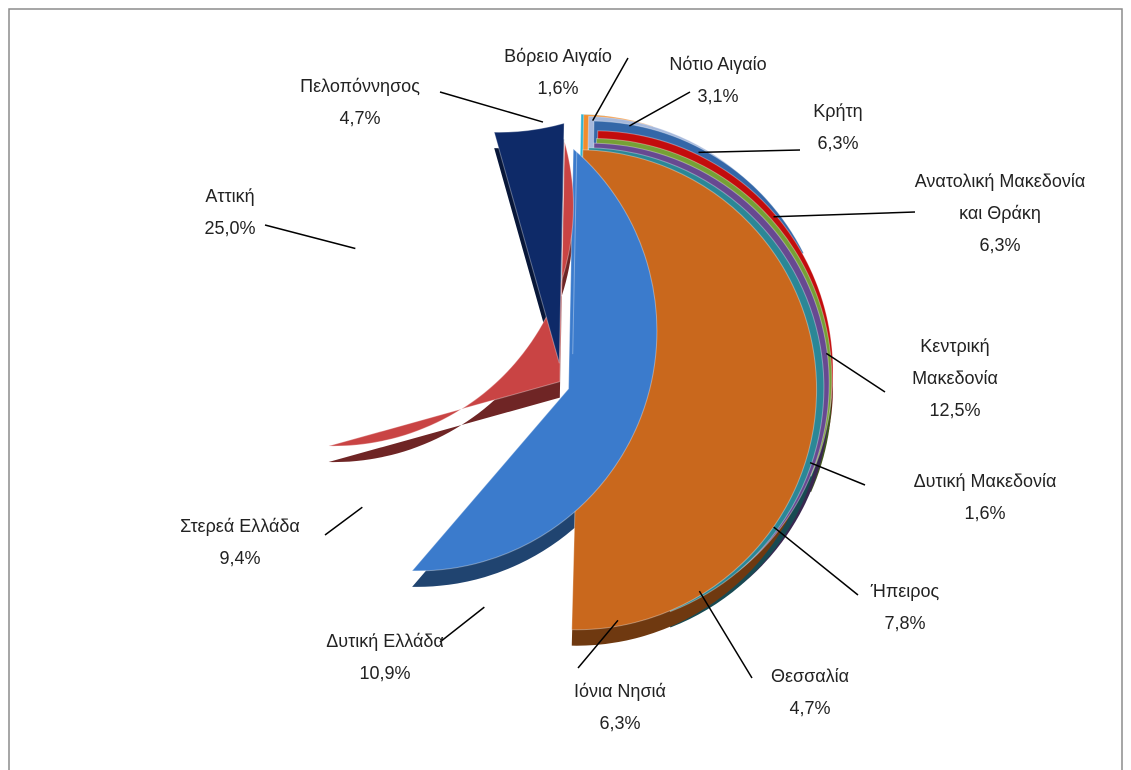  I want to click on data-label: Θεσσαλία 4,7%, so click(810, 692).